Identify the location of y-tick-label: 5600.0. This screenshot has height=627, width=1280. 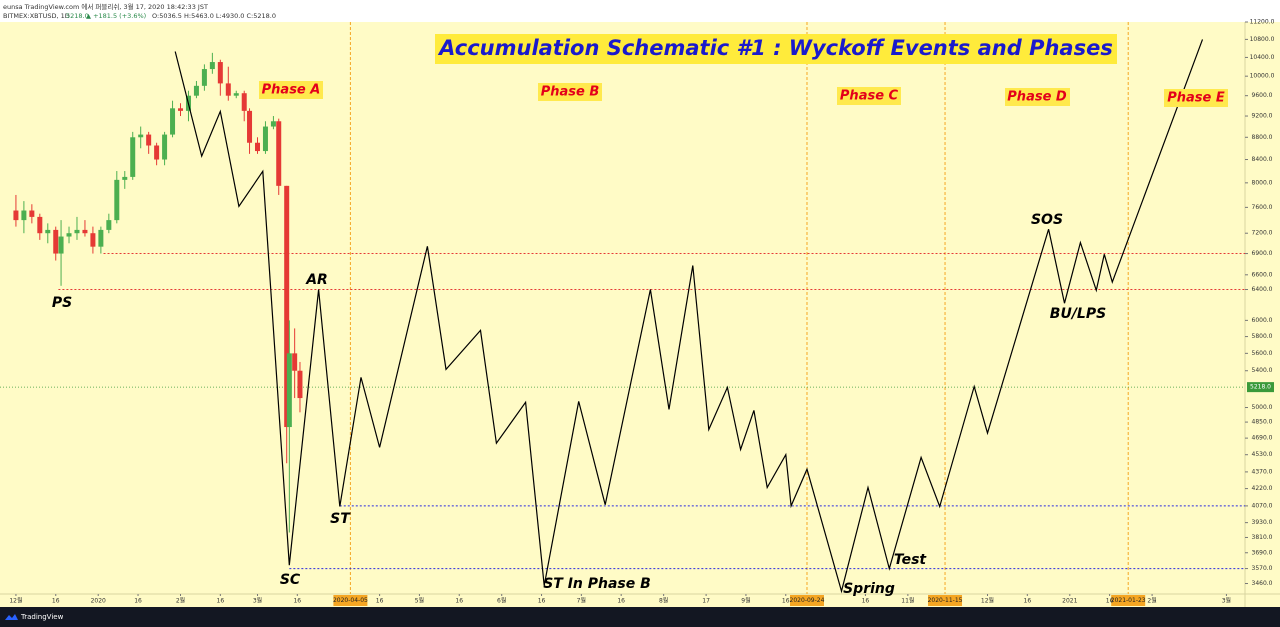
(1262, 353).